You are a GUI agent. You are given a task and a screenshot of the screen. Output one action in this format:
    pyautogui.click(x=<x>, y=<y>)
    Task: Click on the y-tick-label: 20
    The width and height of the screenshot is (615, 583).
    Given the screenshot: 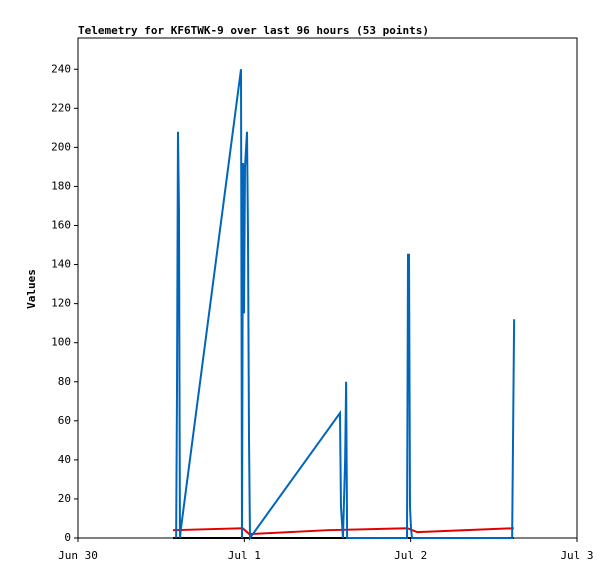 What is the action you would take?
    pyautogui.click(x=64, y=498)
    